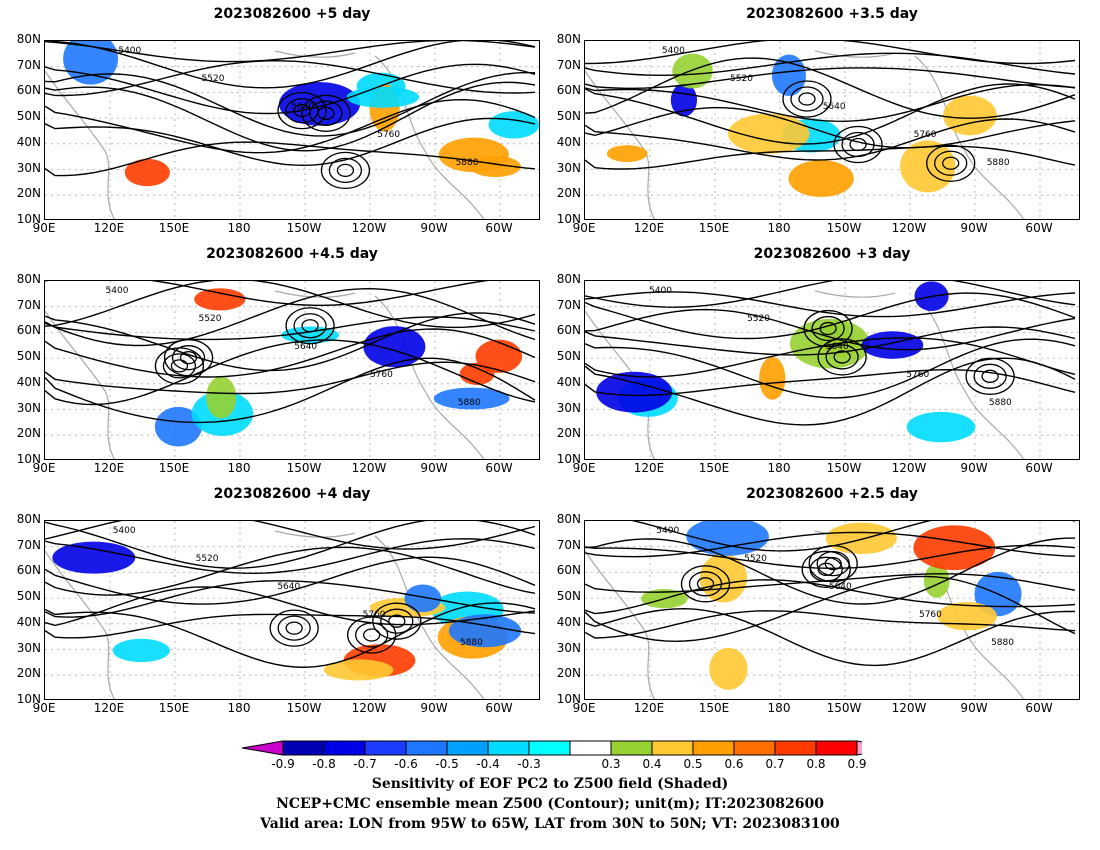 The height and width of the screenshot is (850, 1100). What do you see at coordinates (568, 90) in the screenshot?
I see `lat-tick-label: 60N` at bounding box center [568, 90].